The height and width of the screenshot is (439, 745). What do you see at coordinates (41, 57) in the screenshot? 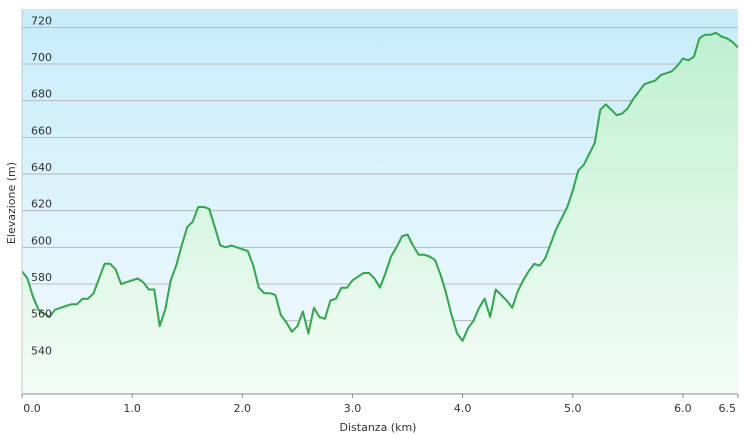
I see `y-tick-label: 700` at bounding box center [41, 57].